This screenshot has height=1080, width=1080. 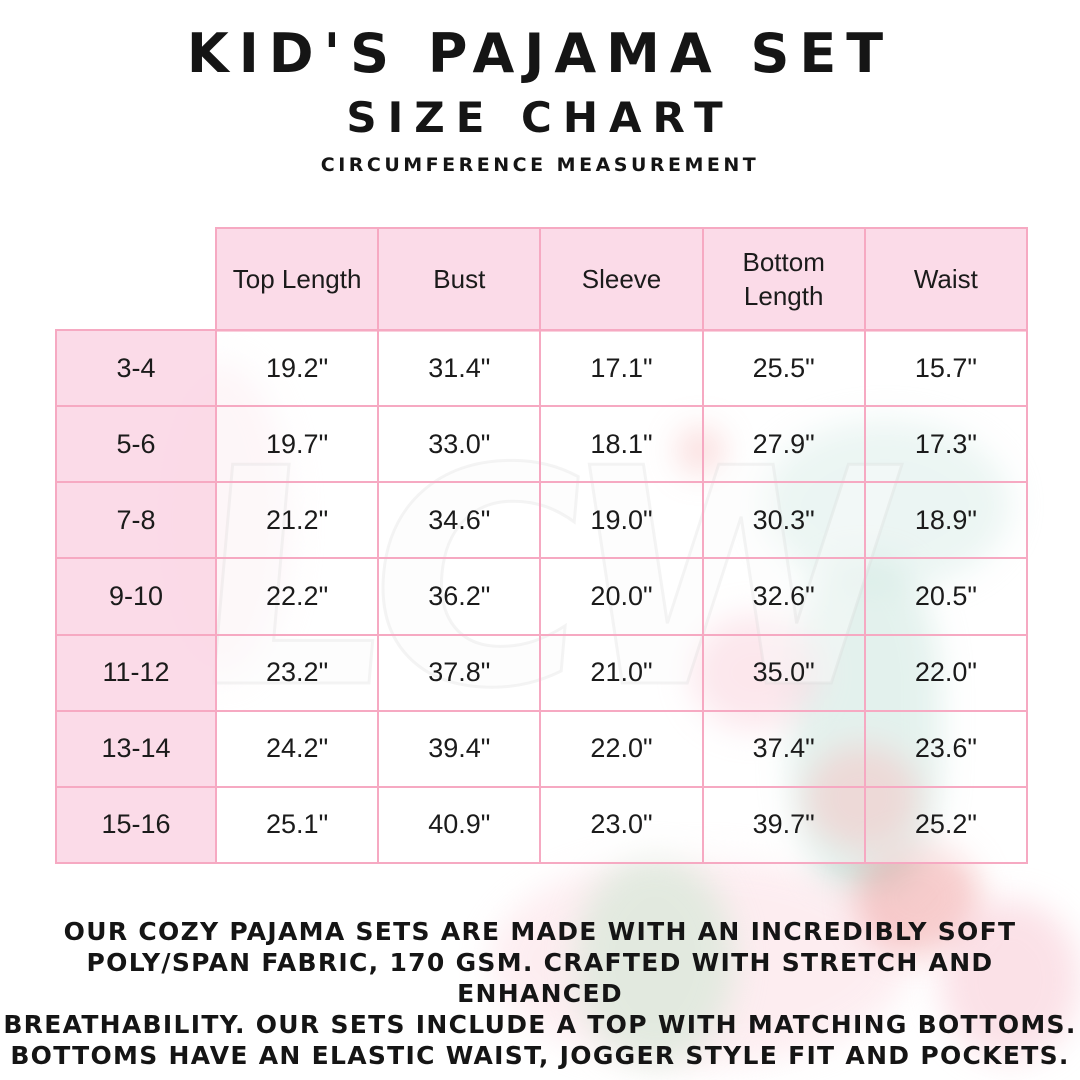 I want to click on value-cell: 20.0", so click(x=621, y=596).